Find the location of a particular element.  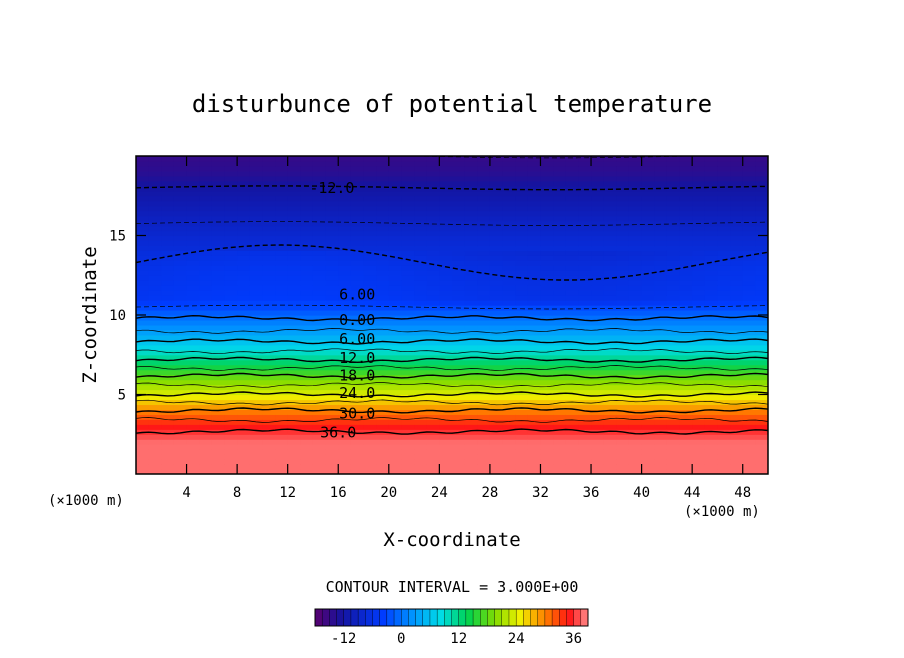

x-axis-unit-right: (×1000 m) is located at coordinates (722, 512).